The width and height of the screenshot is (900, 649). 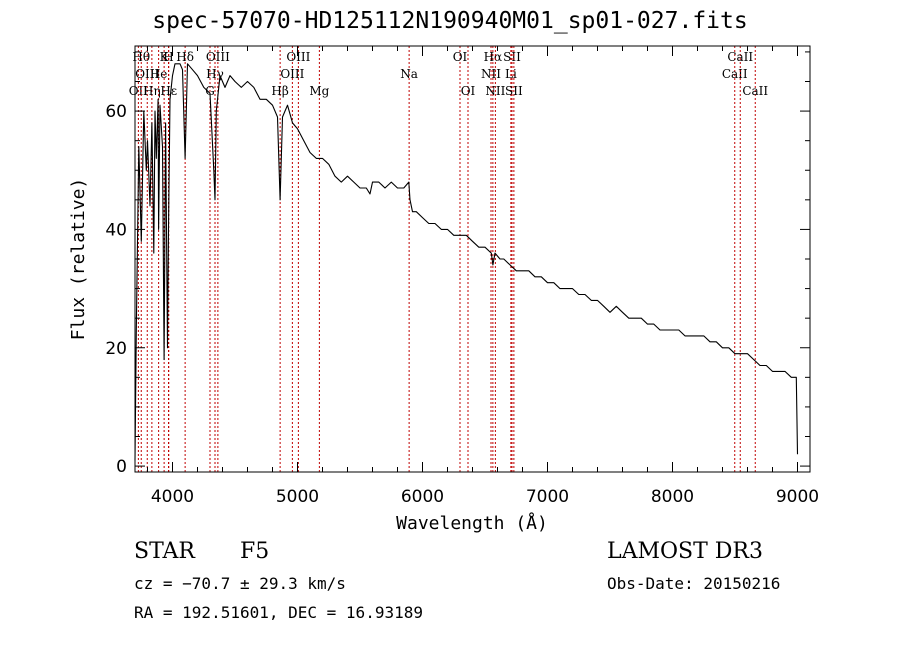 I want to click on subclass-label: F5, so click(x=255, y=551).